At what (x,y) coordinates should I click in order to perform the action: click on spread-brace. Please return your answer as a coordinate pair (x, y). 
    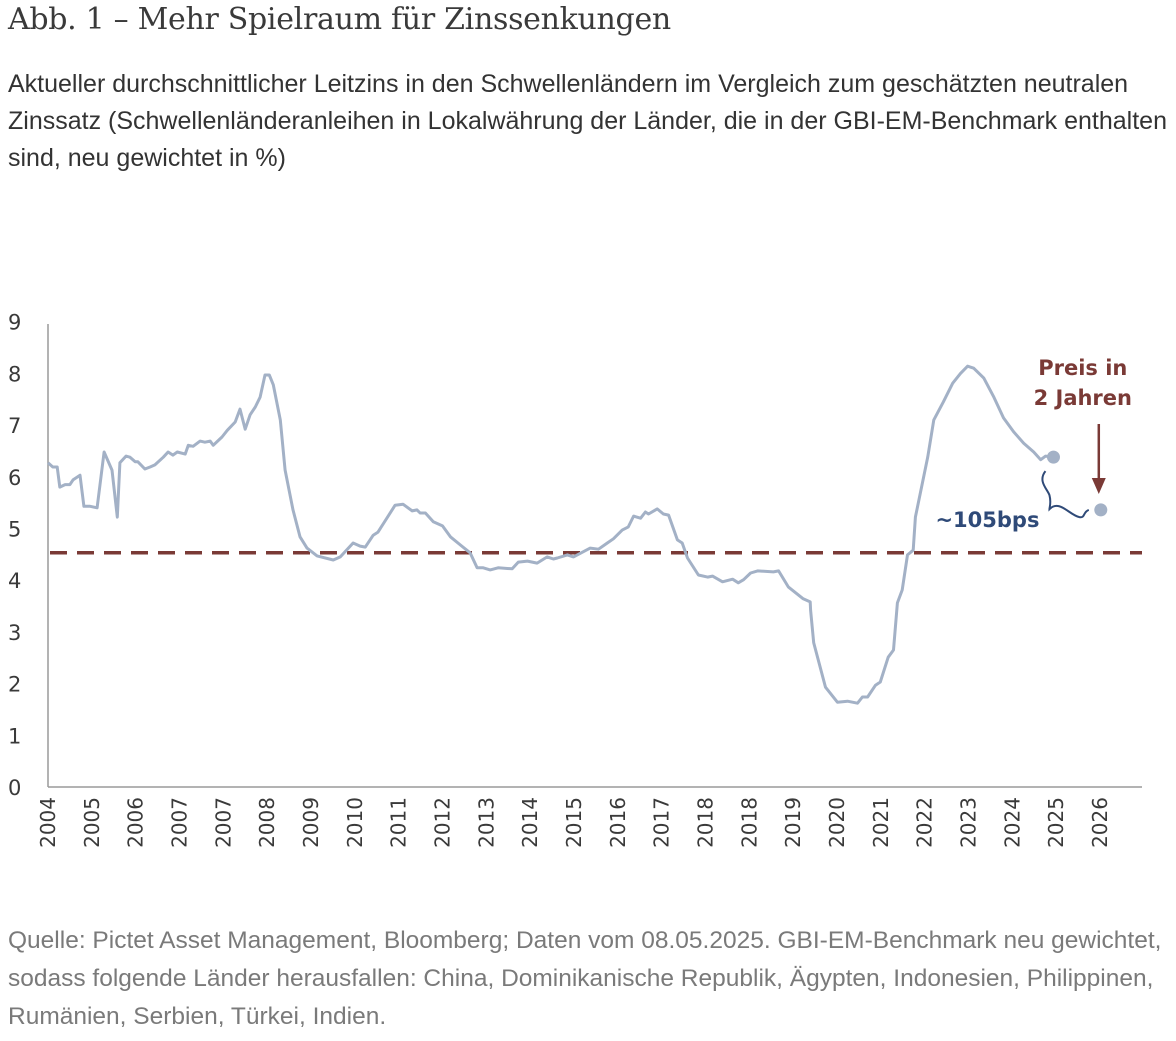
    Looking at the image, I should click on (1065, 494).